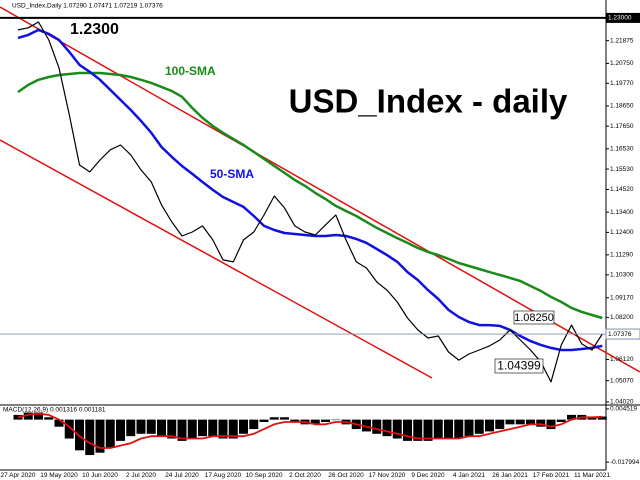  I want to click on x-tick-label: 10 Sep 2020, so click(264, 475).